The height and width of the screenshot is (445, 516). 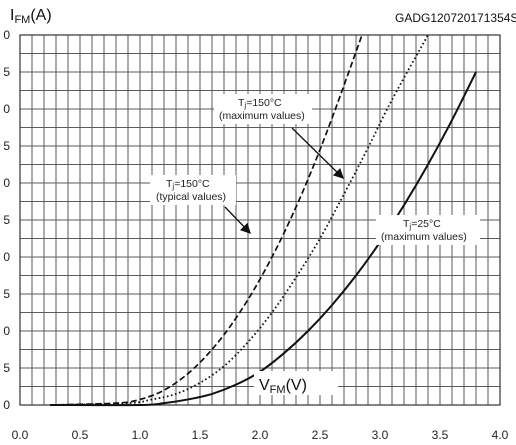 What do you see at coordinates (424, 237) in the screenshot?
I see `annotation-3-note: (maximum values)` at bounding box center [424, 237].